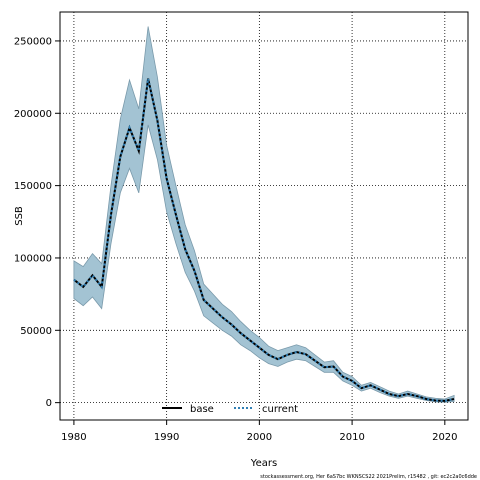  Describe the element at coordinates (202, 409) in the screenshot. I see `legend-base-label: base` at that location.